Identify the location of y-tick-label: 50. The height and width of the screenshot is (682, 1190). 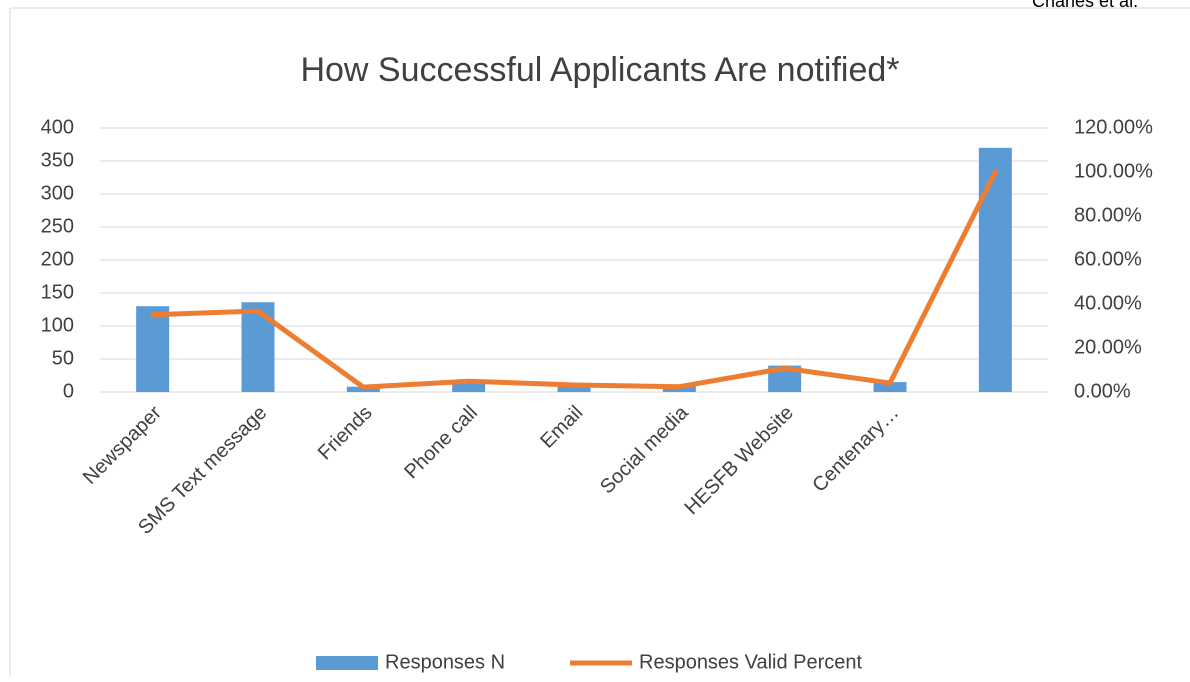
(63, 358).